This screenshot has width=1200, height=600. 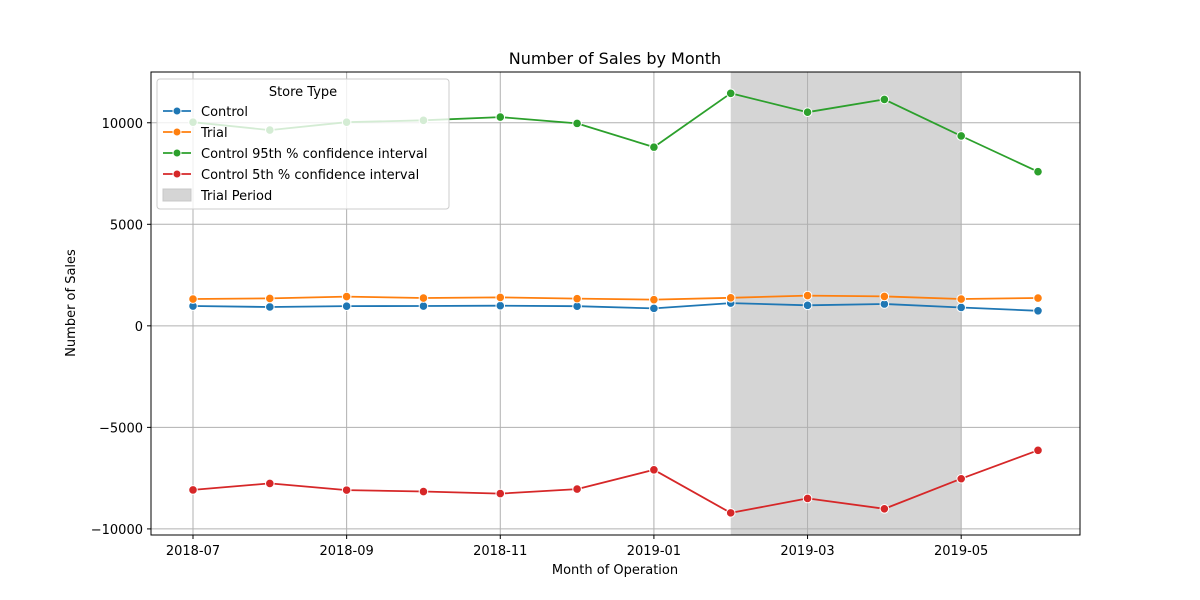 I want to click on series-control-5th-confidence-interval, so click(x=615, y=481).